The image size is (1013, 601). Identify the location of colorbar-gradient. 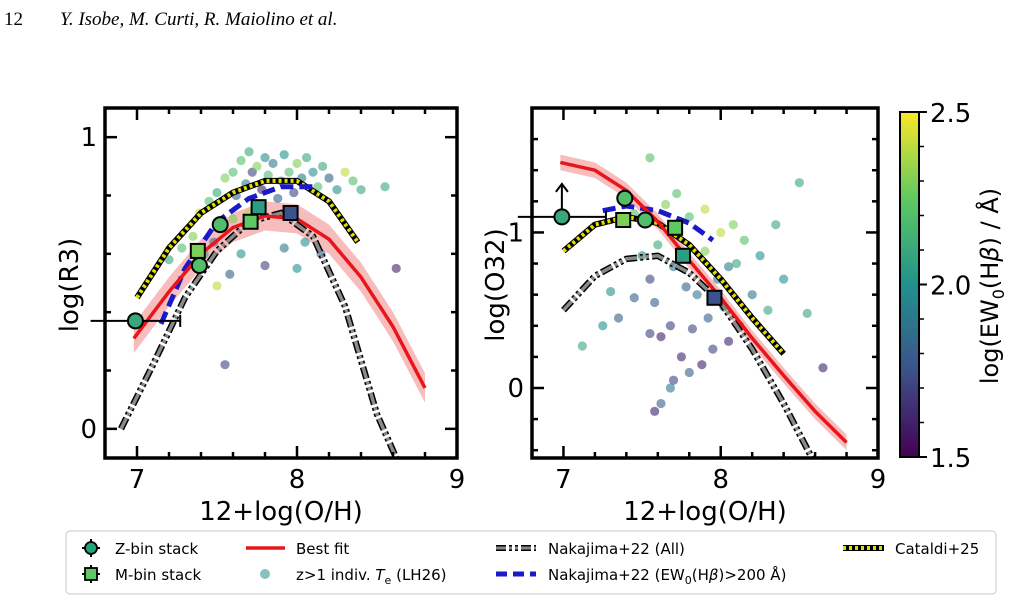
(909, 284).